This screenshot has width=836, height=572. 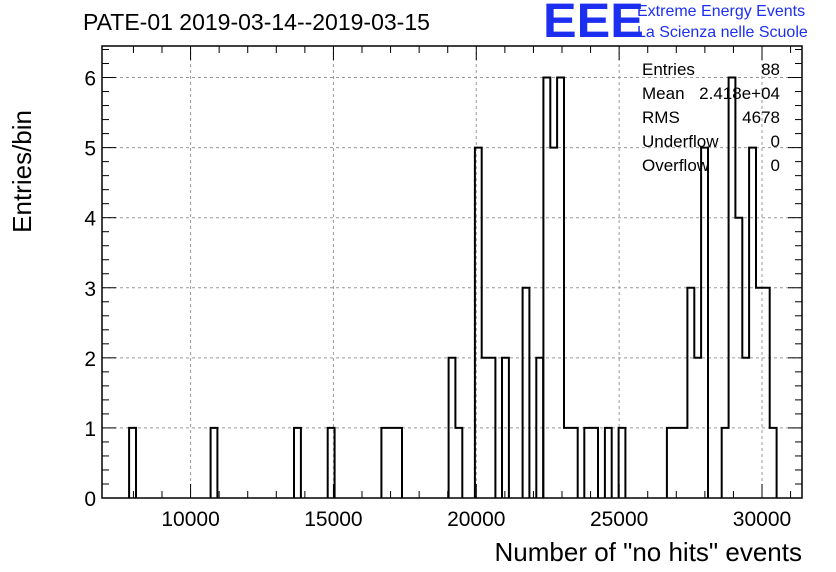 What do you see at coordinates (333, 519) in the screenshot?
I see `x-tick-label: 15000` at bounding box center [333, 519].